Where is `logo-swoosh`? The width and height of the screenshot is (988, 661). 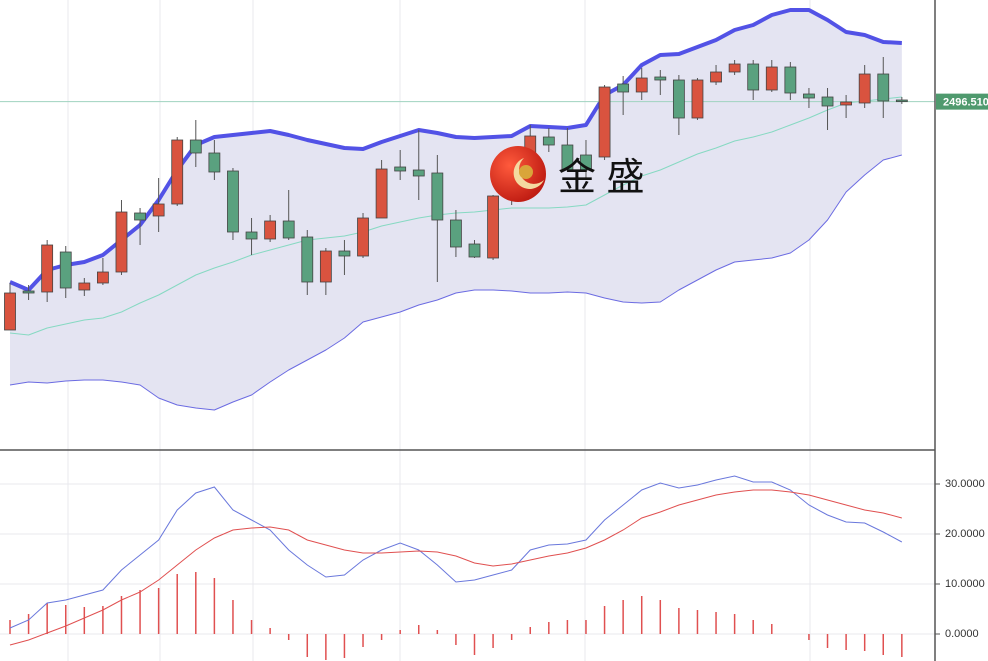
logo-swoosh is located at coordinates (528, 173).